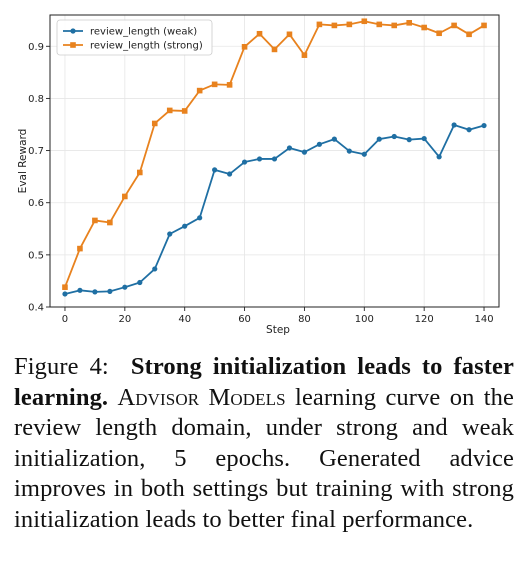 The image size is (528, 576). I want to click on y-axis-title: Eval Reward, so click(23, 161).